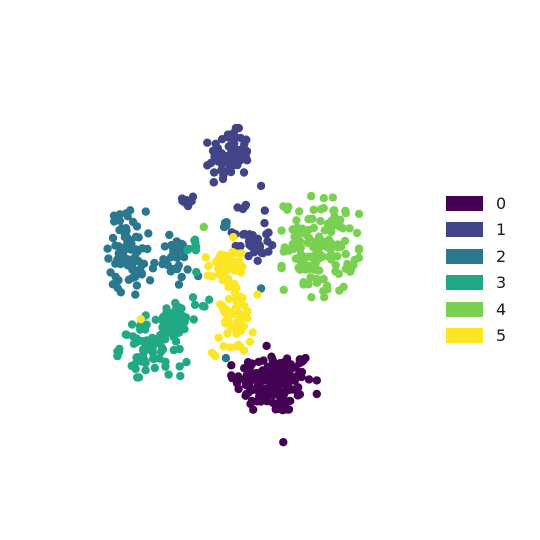  I want to click on legend-item-2: 2, so click(476, 256).